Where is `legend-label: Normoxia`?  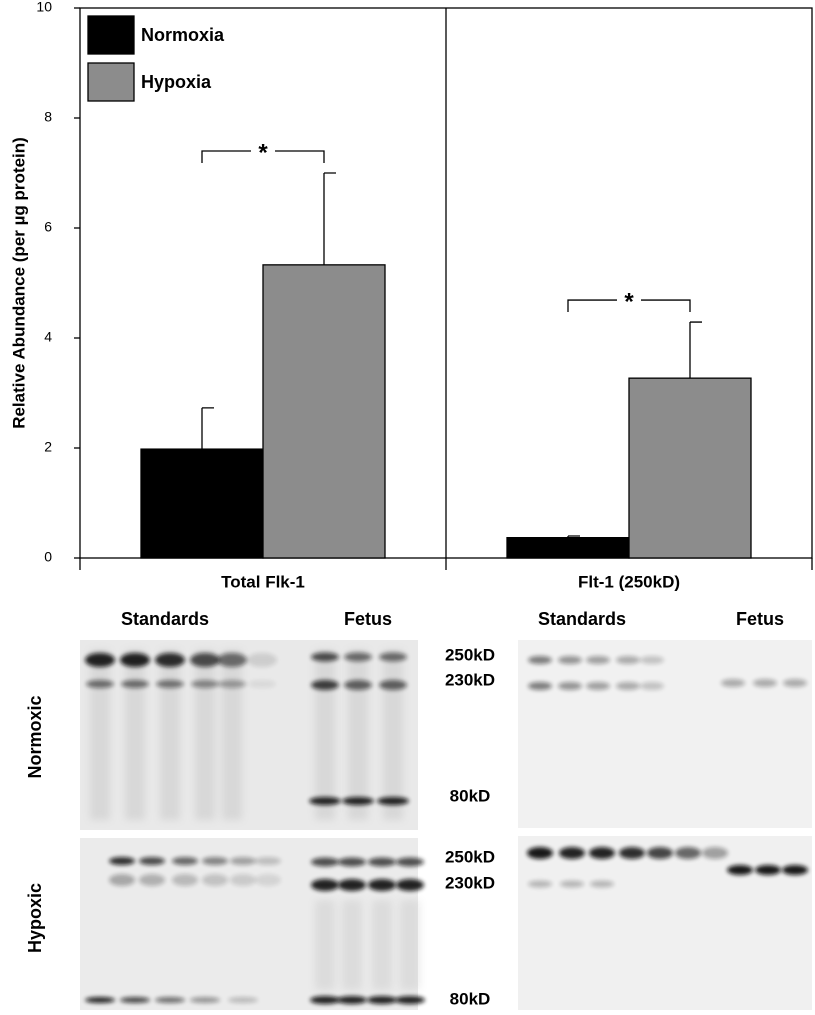
legend-label: Normoxia is located at coordinates (183, 35).